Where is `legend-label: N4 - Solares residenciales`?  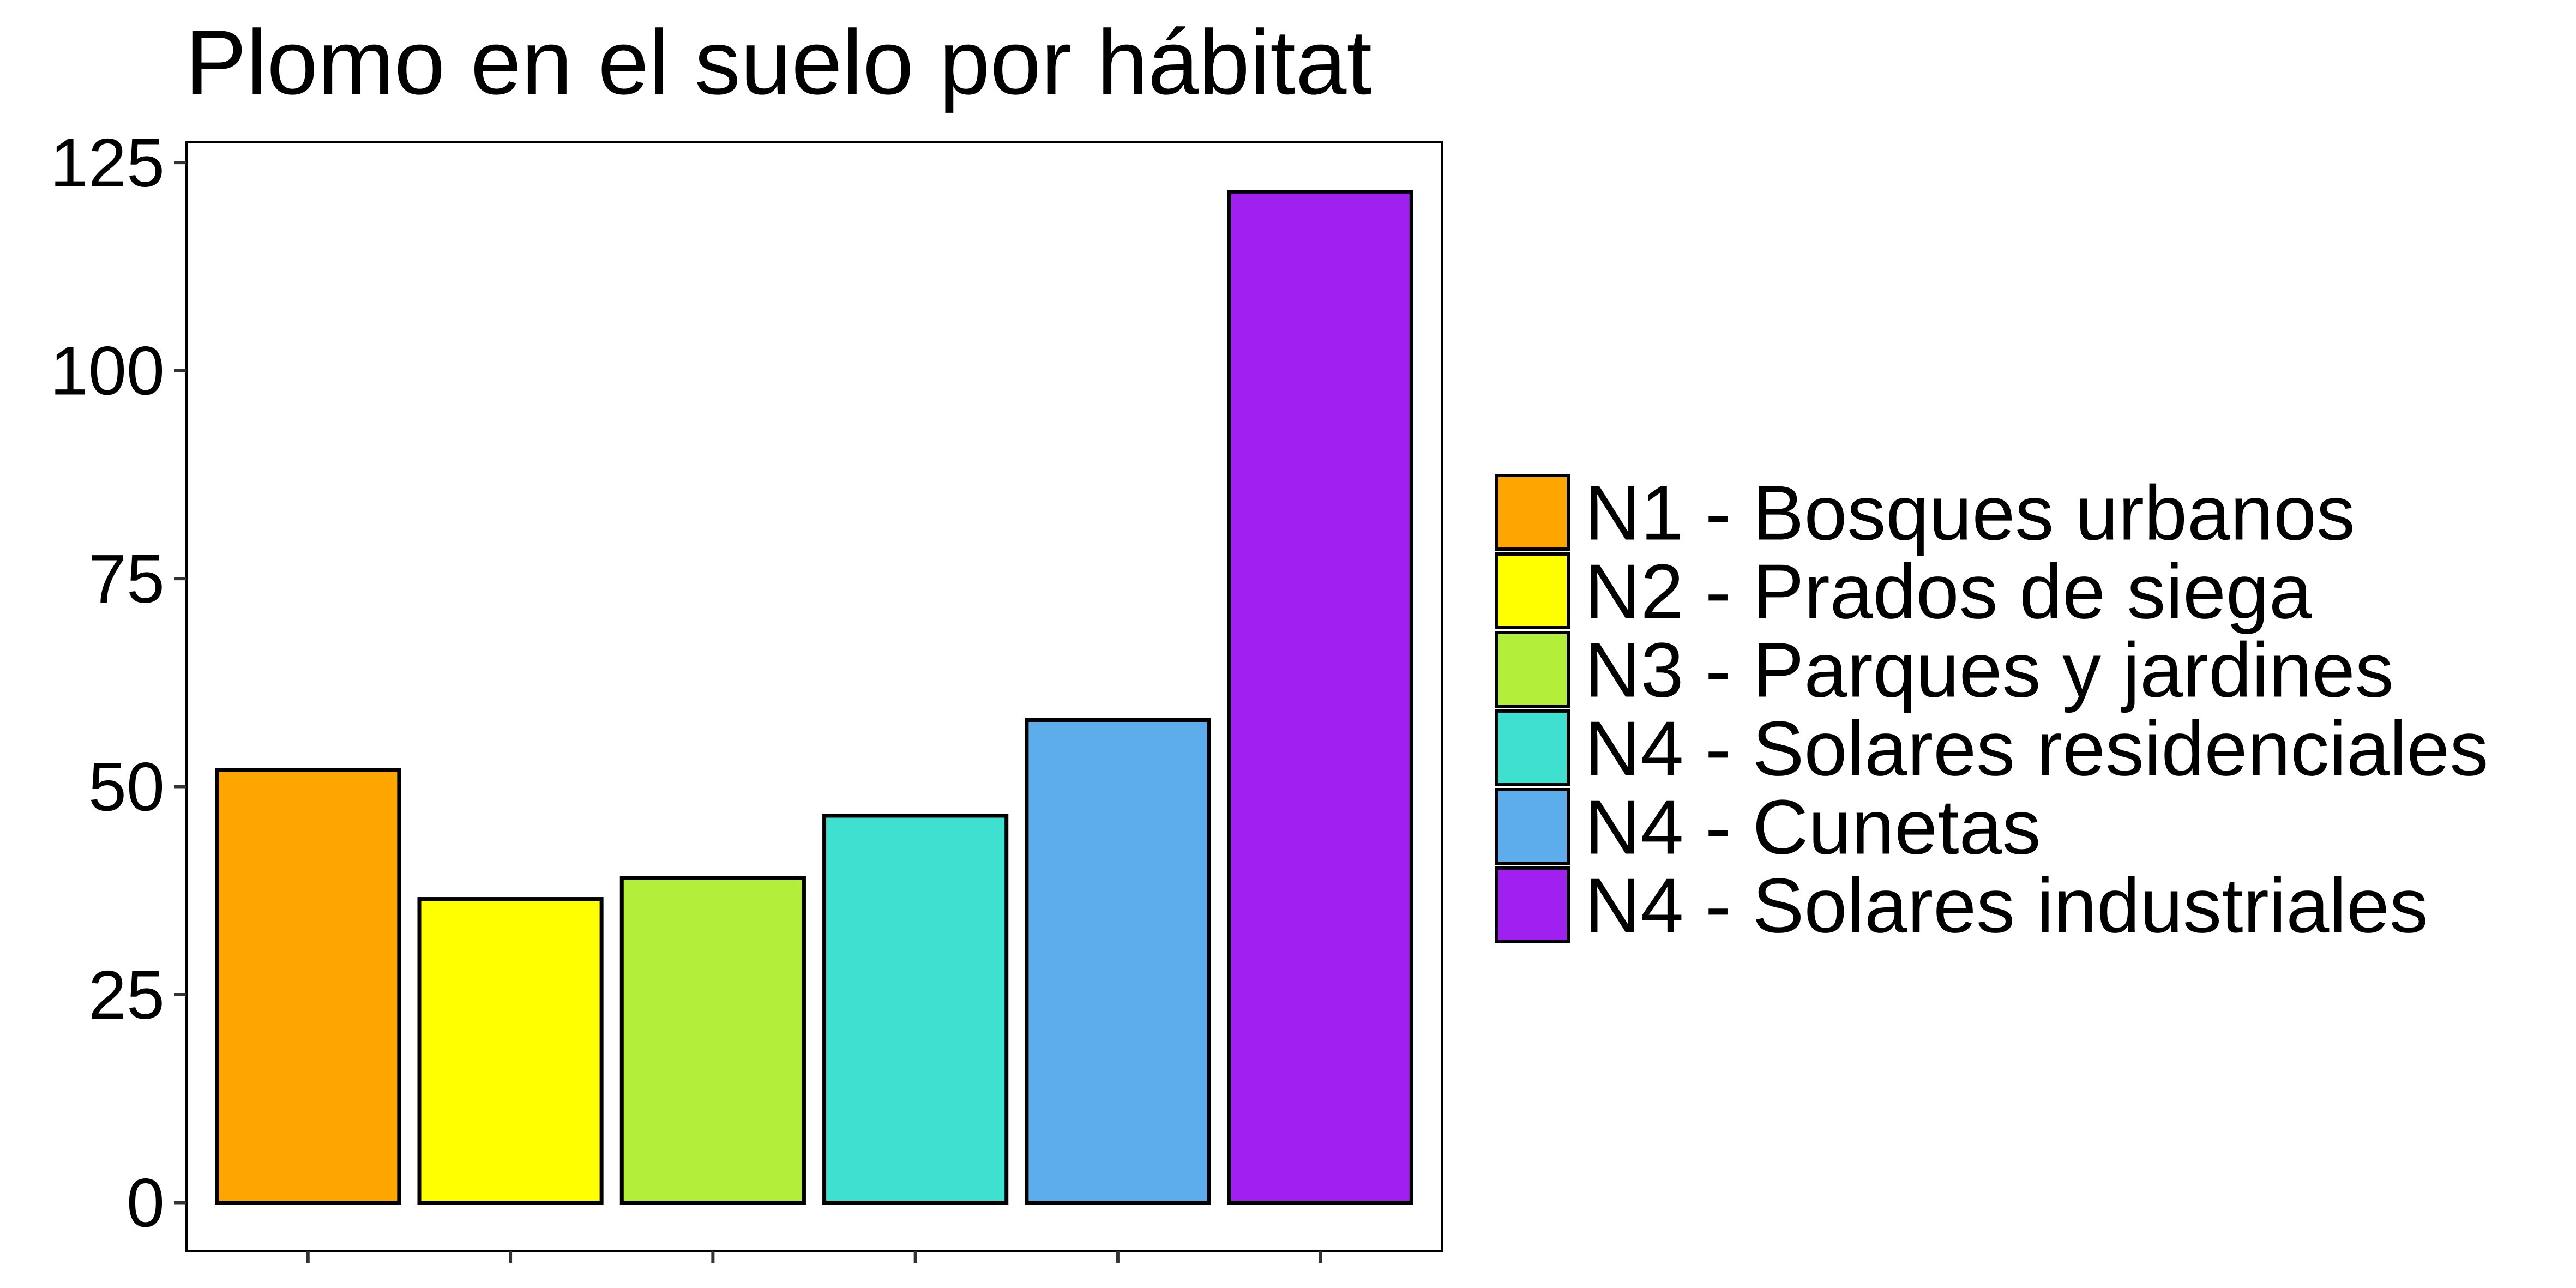 legend-label: N4 - Solares residenciales is located at coordinates (2036, 749).